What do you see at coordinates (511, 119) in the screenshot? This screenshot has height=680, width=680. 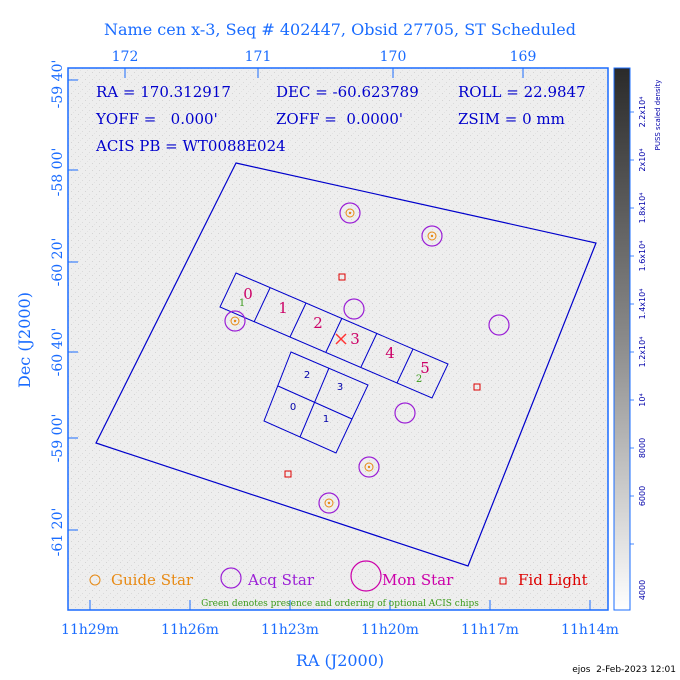 I see `zsim-value: ZSIM = 0 mm` at bounding box center [511, 119].